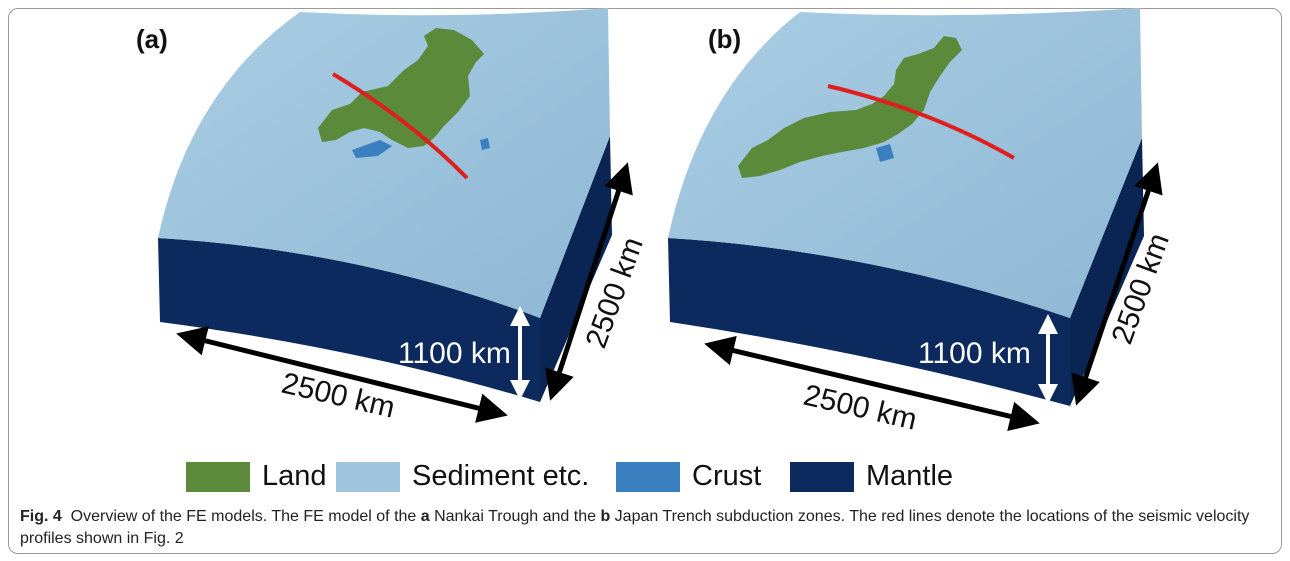 The image size is (1290, 561). I want to click on legend-swatch-land, so click(218, 476).